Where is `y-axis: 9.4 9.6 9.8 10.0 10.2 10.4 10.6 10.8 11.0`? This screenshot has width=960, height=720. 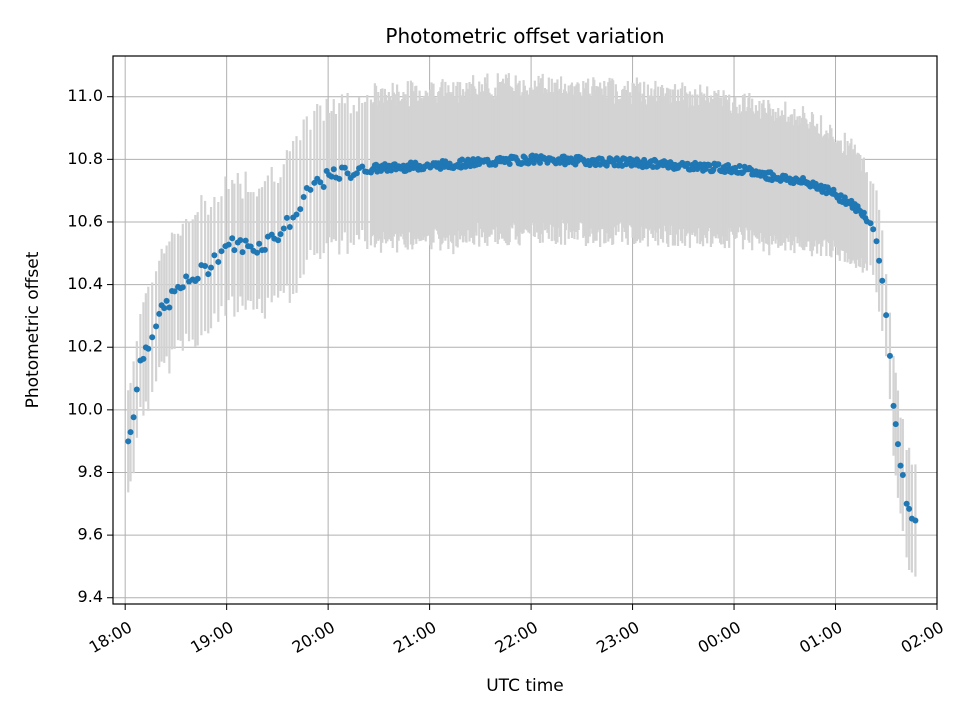 y-axis: 9.4 9.6 9.8 10.0 10.2 10.4 10.6 10.8 11.0 is located at coordinates (90, 346).